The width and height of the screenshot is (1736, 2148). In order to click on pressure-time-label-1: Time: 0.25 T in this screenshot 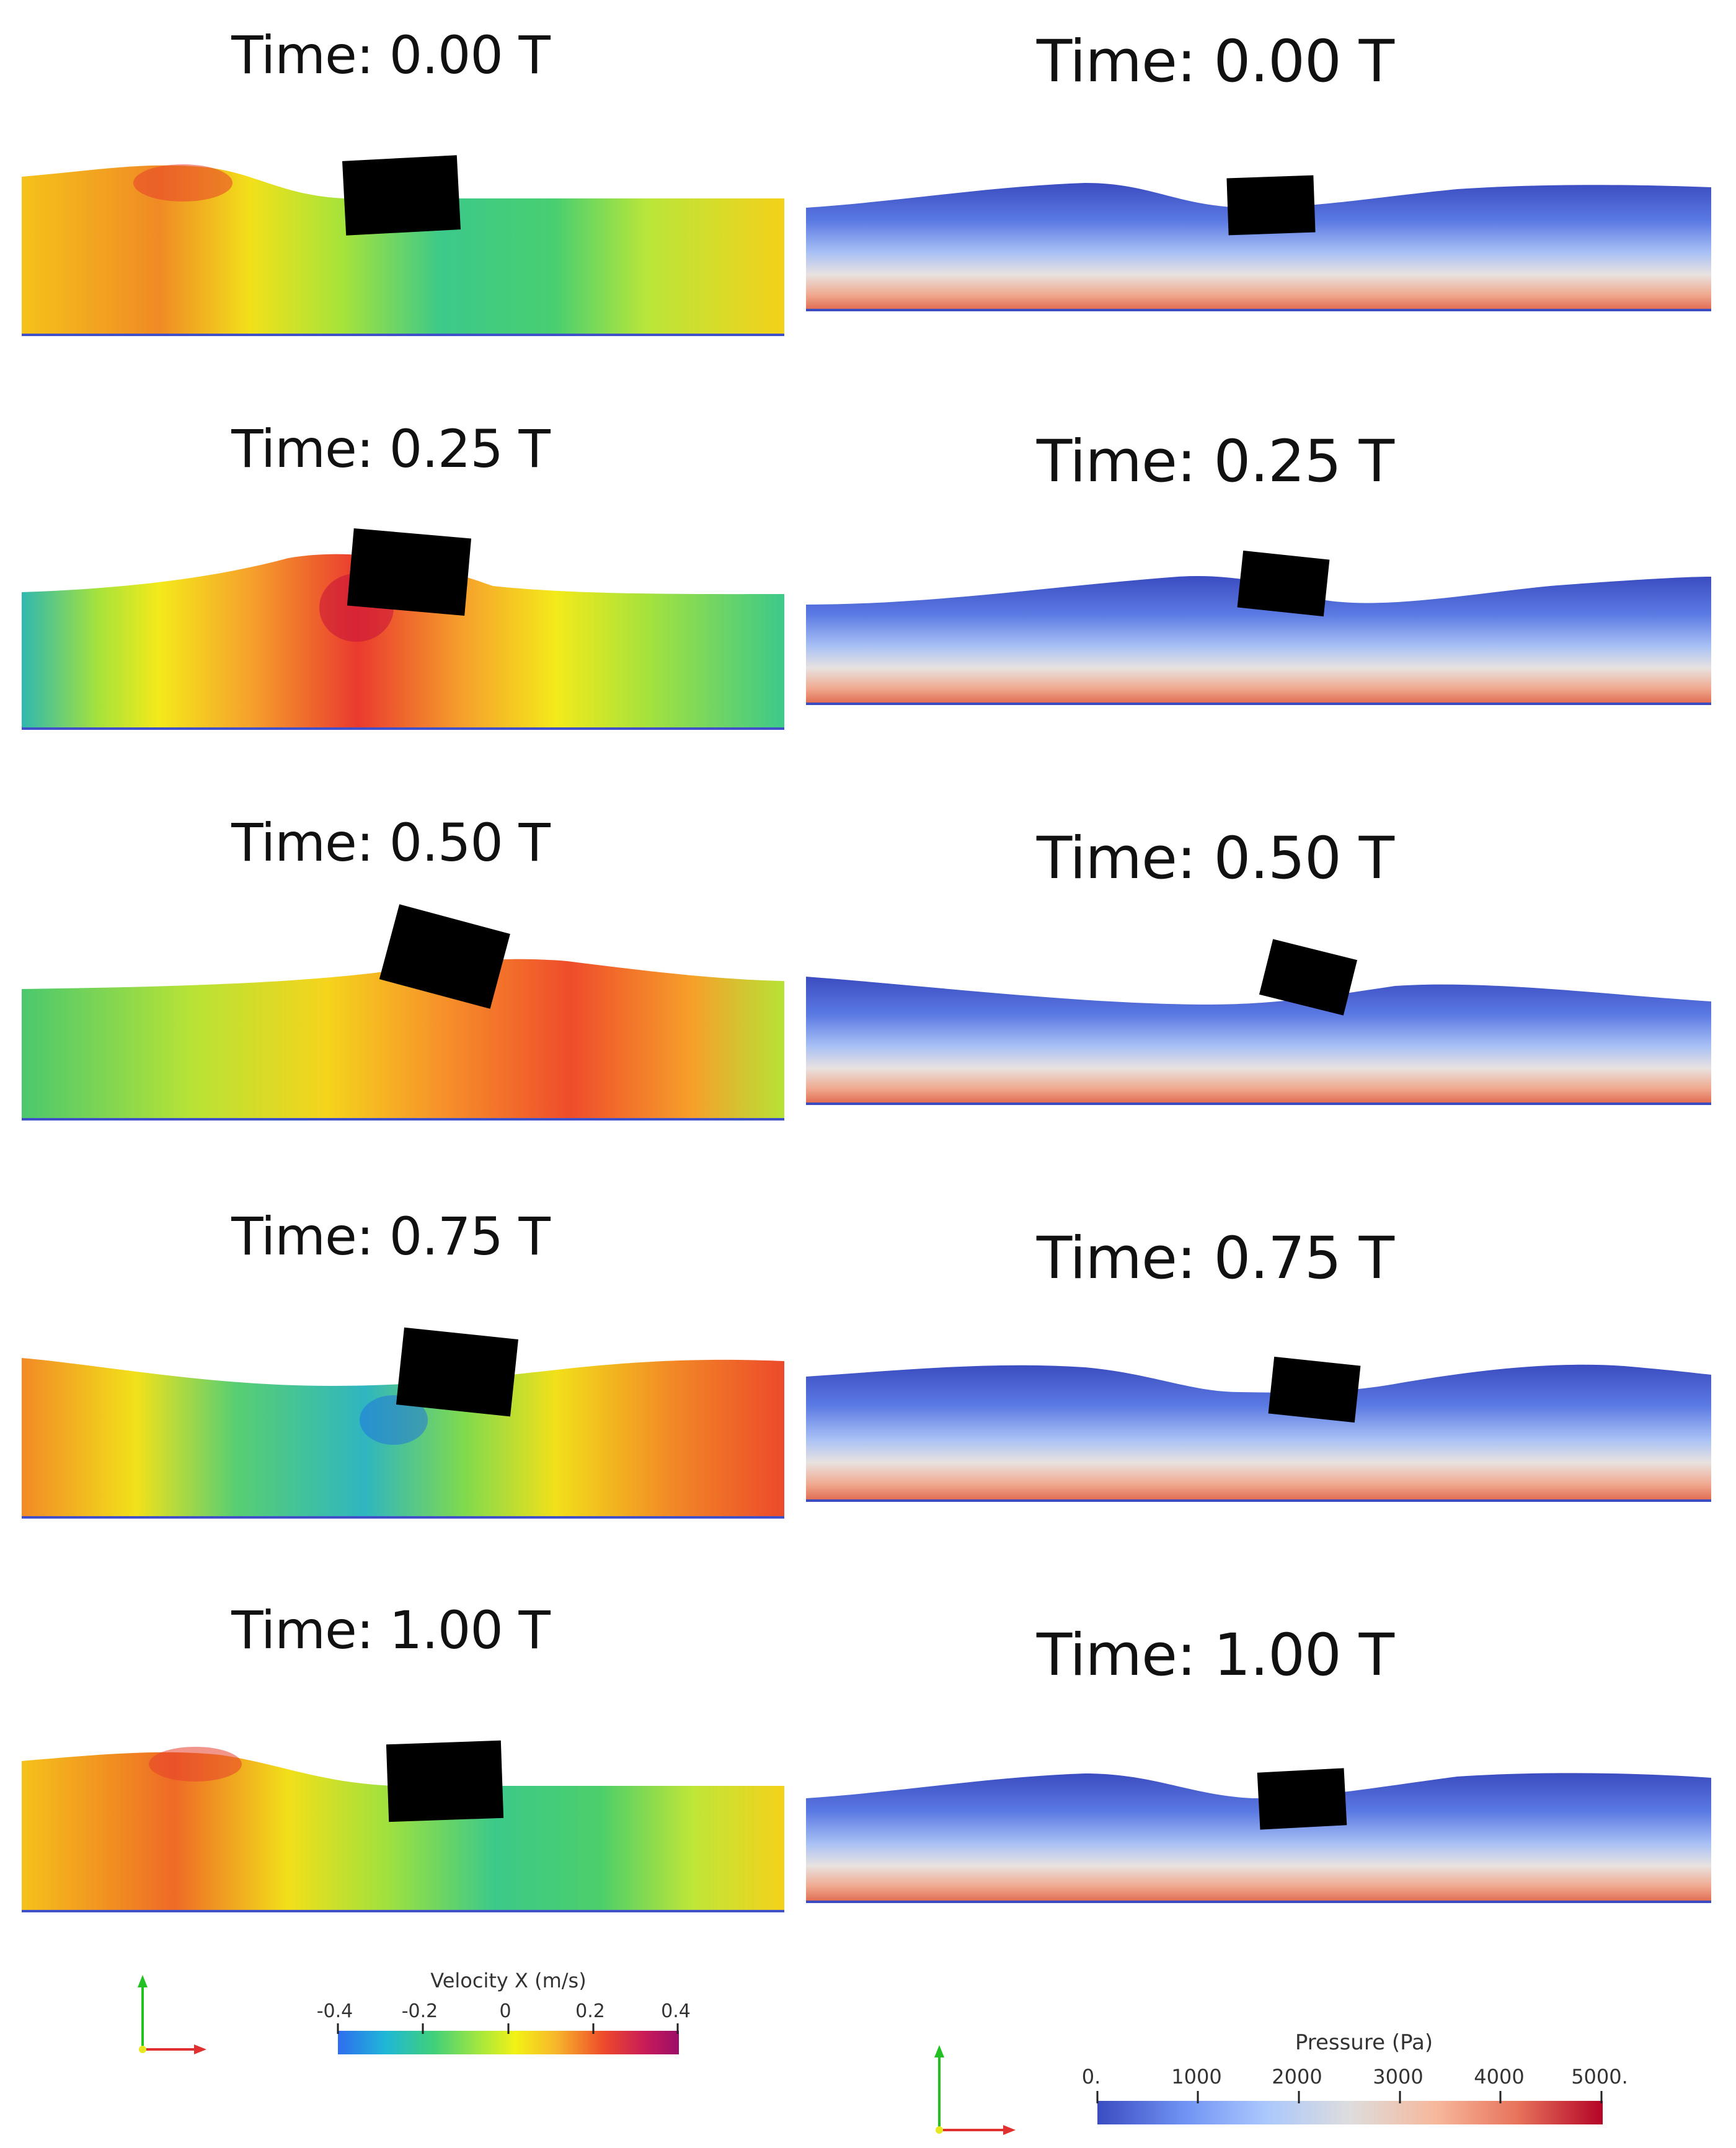, I will do `click(1215, 461)`.